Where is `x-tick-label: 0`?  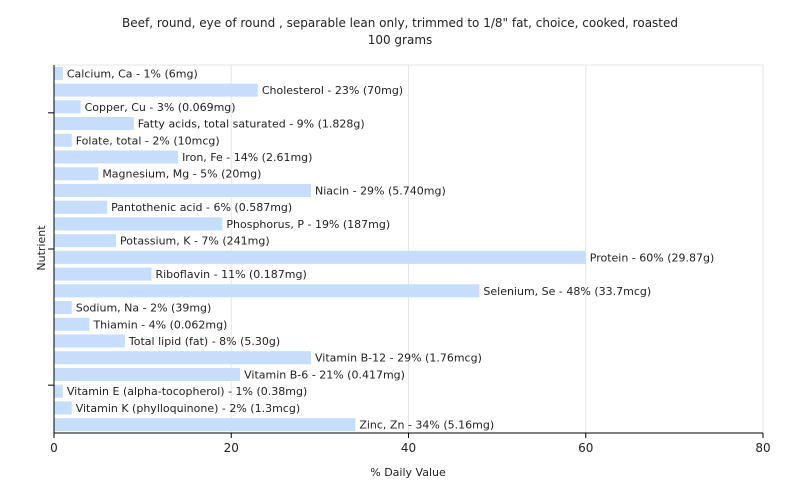 x-tick-label: 0 is located at coordinates (54, 448).